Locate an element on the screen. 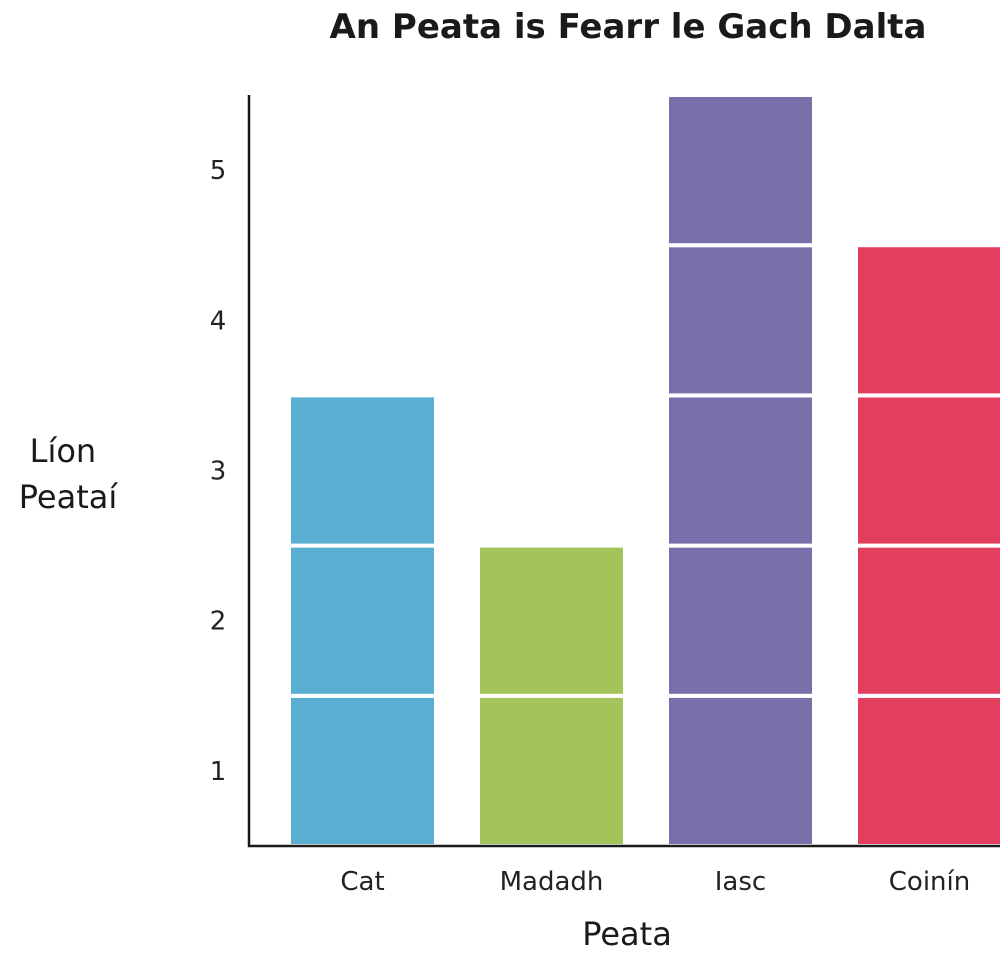 The image size is (1000, 959). x-category-label: Coinín is located at coordinates (929, 882).